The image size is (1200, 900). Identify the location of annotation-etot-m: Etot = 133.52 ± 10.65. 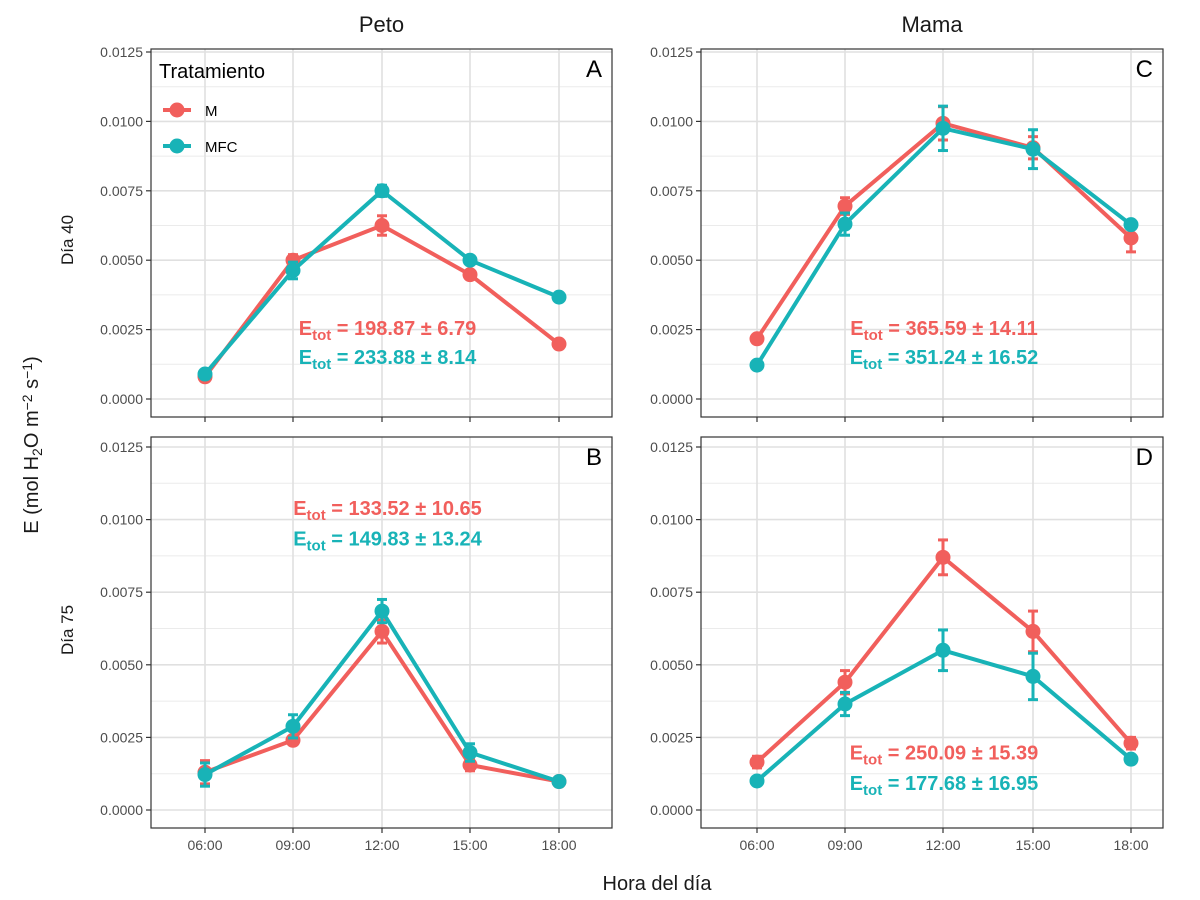
(387, 511).